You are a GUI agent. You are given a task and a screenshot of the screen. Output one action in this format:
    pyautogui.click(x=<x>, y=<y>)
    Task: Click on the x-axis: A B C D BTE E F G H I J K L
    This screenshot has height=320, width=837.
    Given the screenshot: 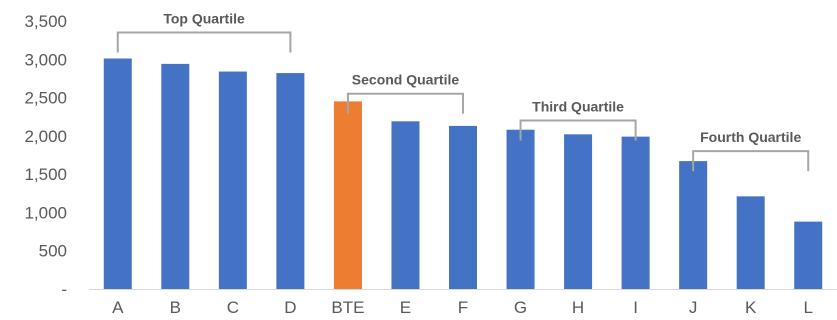 What is the action you would take?
    pyautogui.click(x=463, y=303)
    